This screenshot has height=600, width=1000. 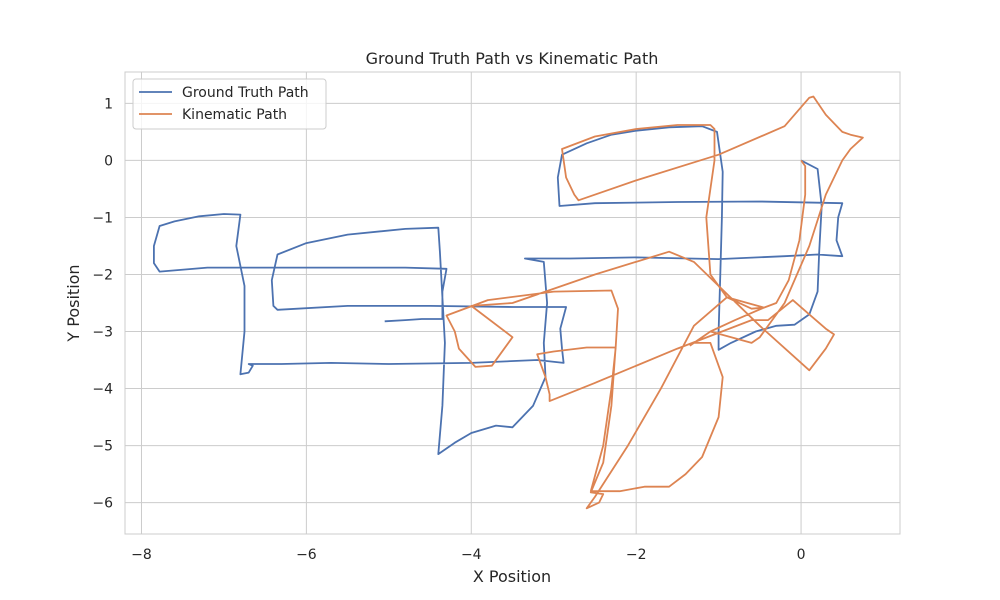 I want to click on x-tick-label: −4, so click(x=471, y=555).